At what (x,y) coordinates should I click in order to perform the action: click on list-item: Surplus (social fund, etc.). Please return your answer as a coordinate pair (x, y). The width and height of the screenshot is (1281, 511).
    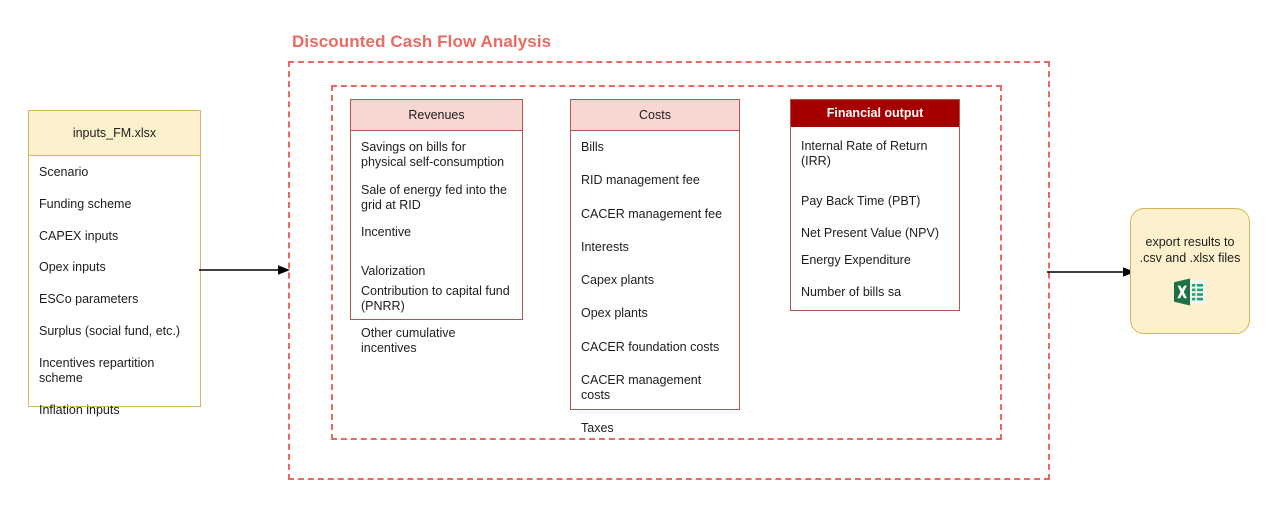
    Looking at the image, I should click on (110, 330).